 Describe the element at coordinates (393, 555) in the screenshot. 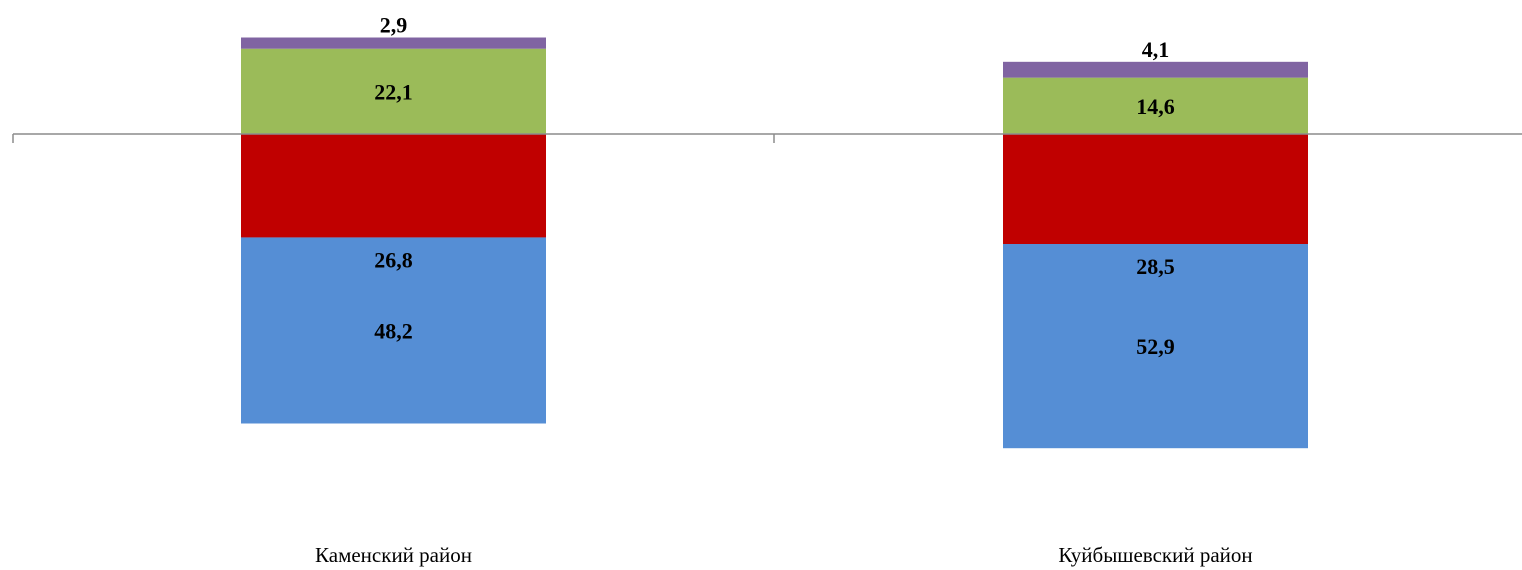

I see `category-label: Каменский район` at that location.